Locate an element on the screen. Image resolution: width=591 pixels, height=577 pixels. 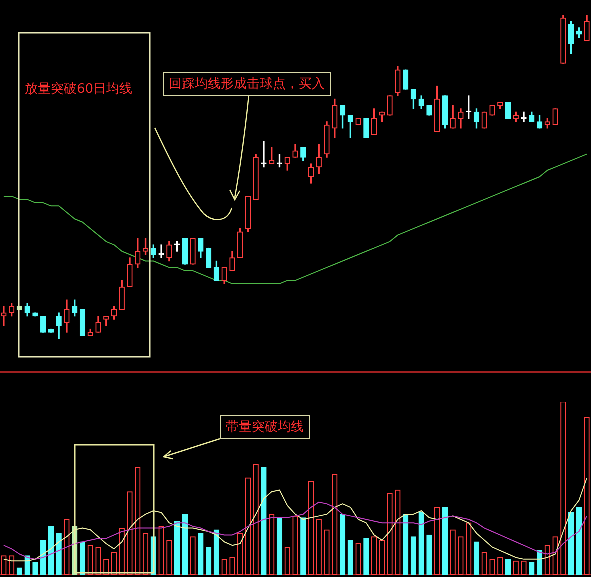
annotation: 带量突破均线 is located at coordinates (265, 427).